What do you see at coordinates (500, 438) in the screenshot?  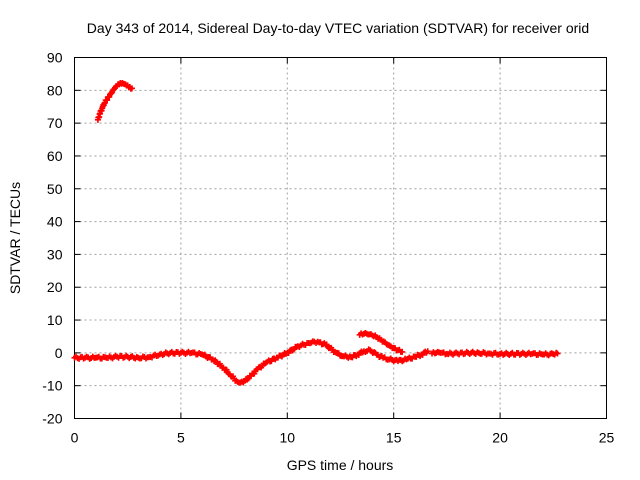 I see `x-tick-label: 20` at bounding box center [500, 438].